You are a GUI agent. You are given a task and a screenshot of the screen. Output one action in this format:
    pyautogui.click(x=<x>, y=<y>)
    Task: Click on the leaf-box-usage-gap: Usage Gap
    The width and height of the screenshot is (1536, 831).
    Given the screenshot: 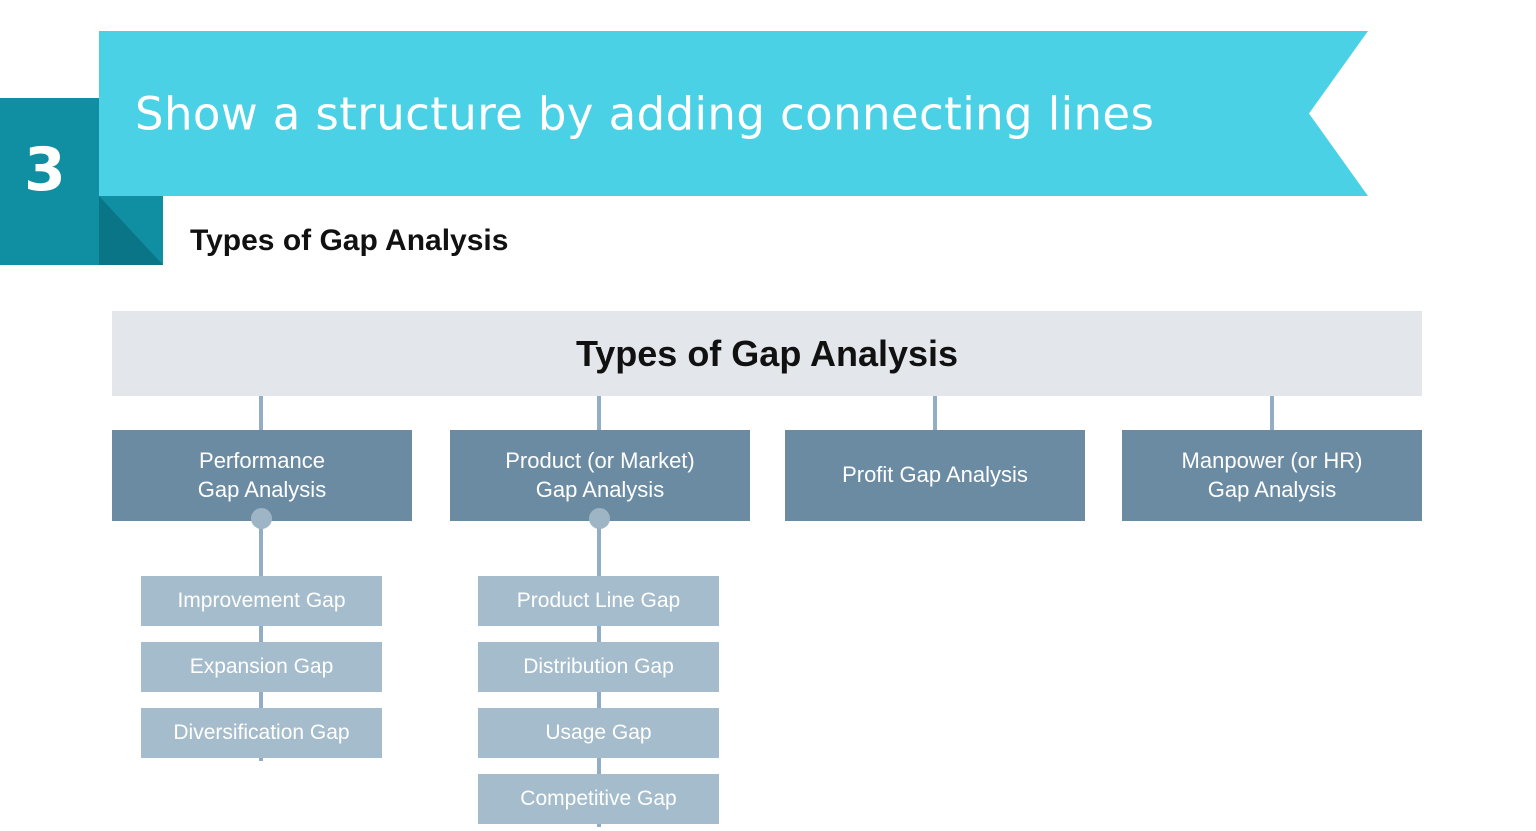 What is the action you would take?
    pyautogui.click(x=598, y=733)
    